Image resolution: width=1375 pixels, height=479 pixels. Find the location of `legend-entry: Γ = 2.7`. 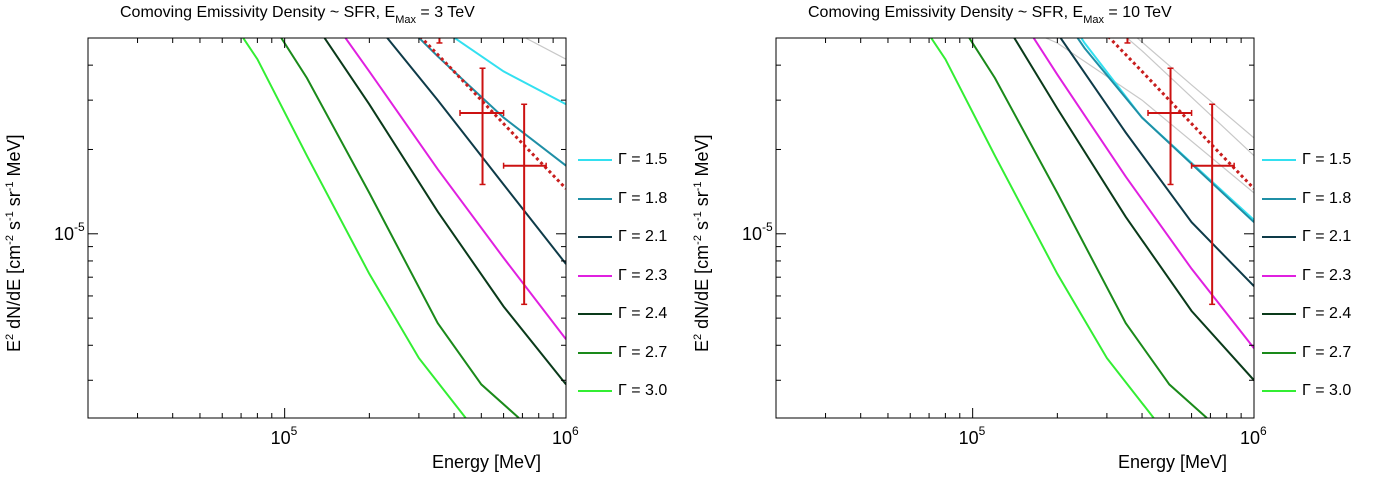

legend-entry: Γ = 2.7 is located at coordinates (1306, 353).